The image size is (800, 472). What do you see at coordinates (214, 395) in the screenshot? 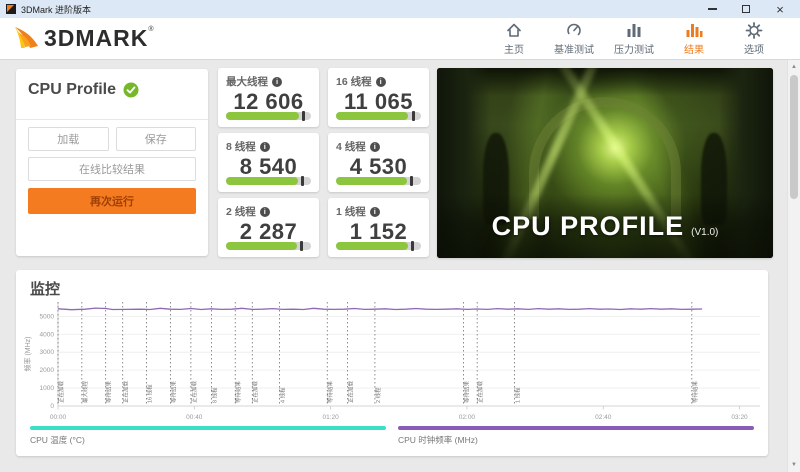
I see `phase-label: 8 线程` at bounding box center [214, 395].